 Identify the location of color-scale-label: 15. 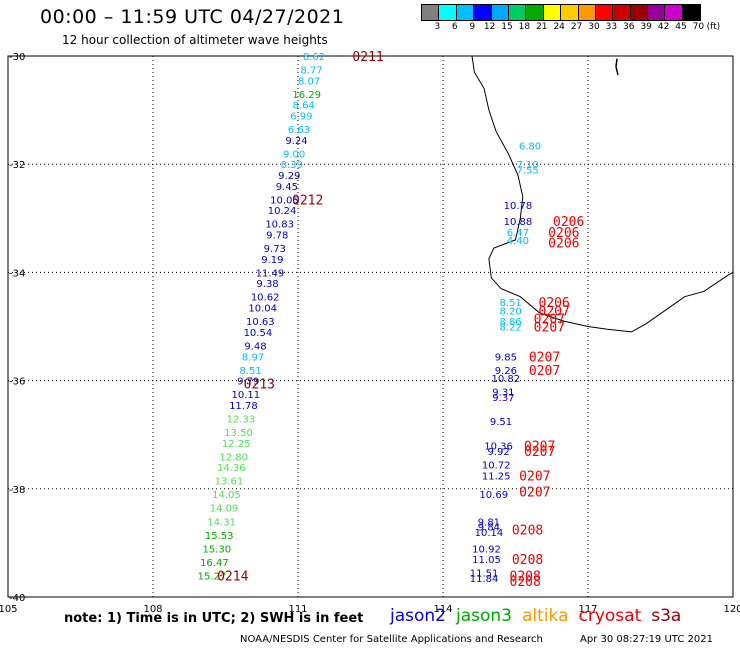
(507, 27).